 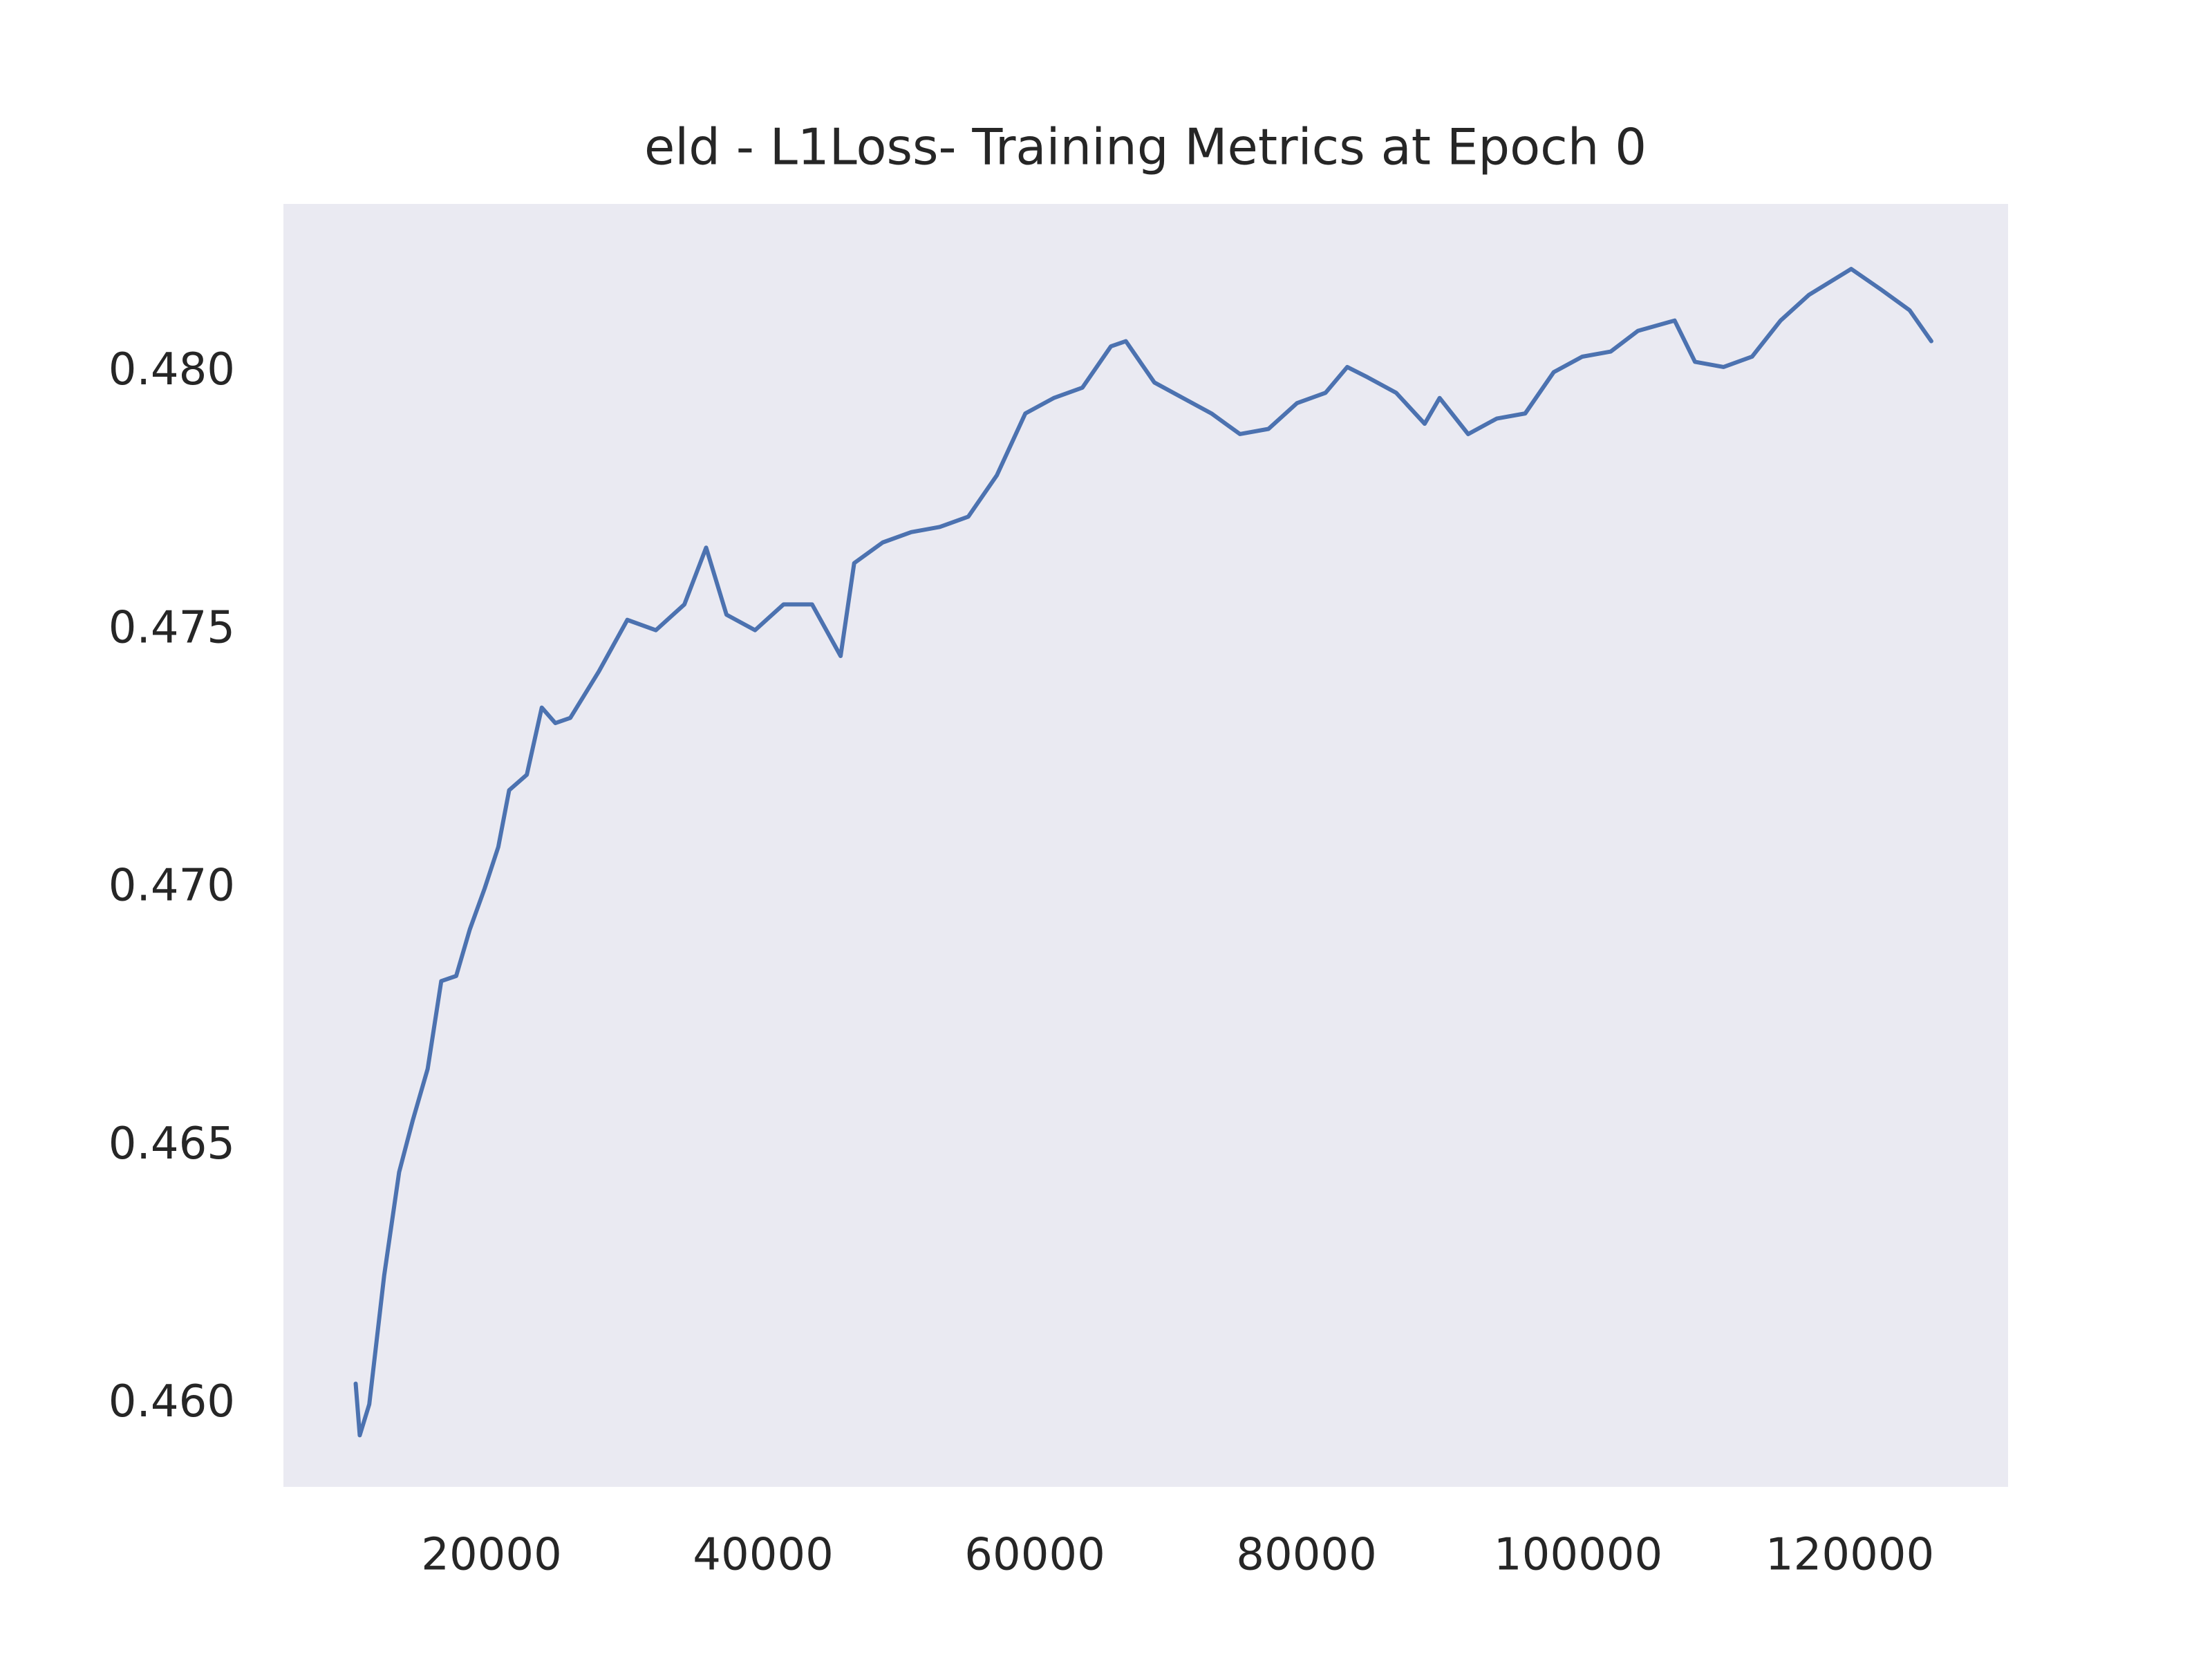 What do you see at coordinates (172, 627) in the screenshot?
I see `y-tick-label: 0.475` at bounding box center [172, 627].